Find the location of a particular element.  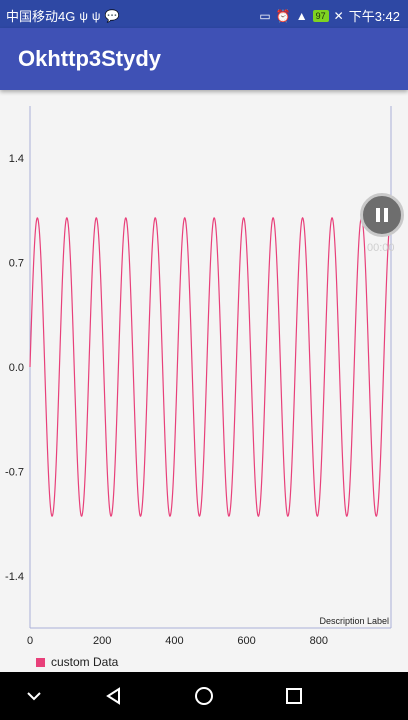

signal-icon: ▲ is located at coordinates (301, 15).